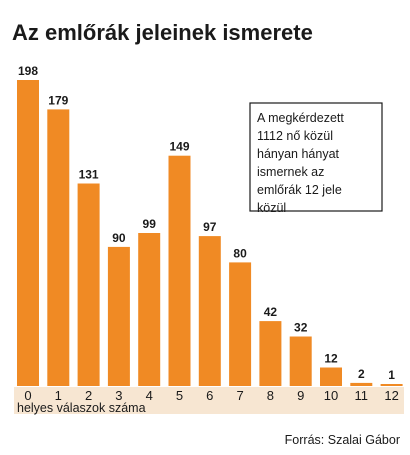 This screenshot has width=410, height=455. What do you see at coordinates (362, 395) in the screenshot?
I see `x-tick-11: 11` at bounding box center [362, 395].